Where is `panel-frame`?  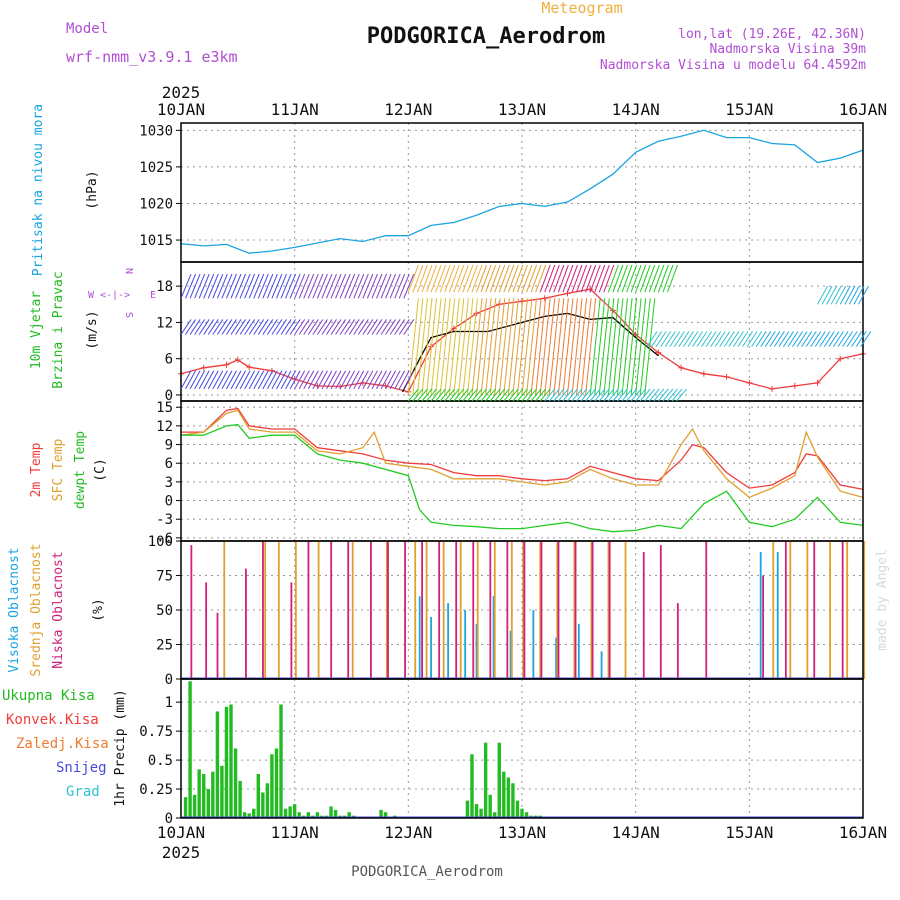
panel-frame is located at coordinates (522, 192).